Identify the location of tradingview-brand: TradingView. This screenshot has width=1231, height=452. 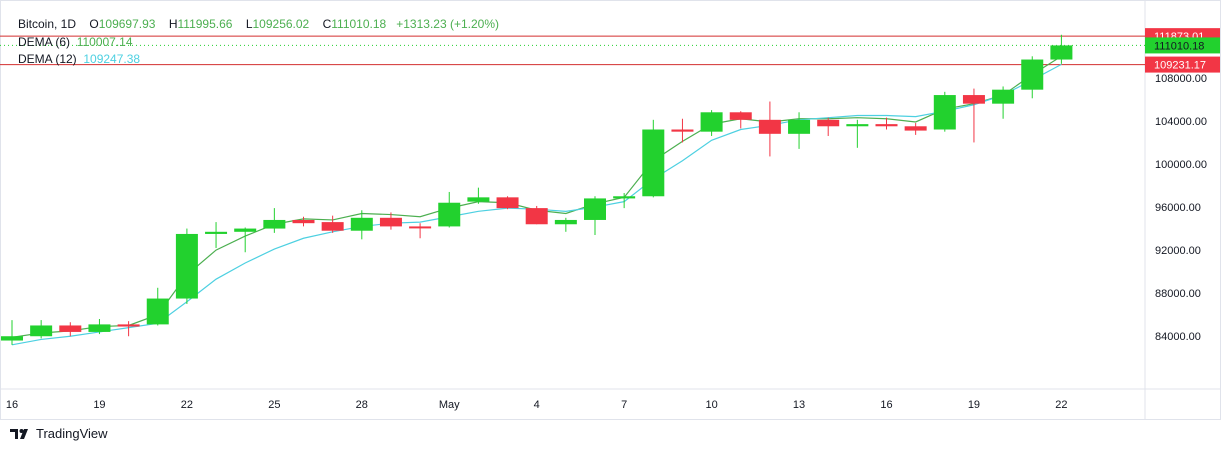
(59, 433).